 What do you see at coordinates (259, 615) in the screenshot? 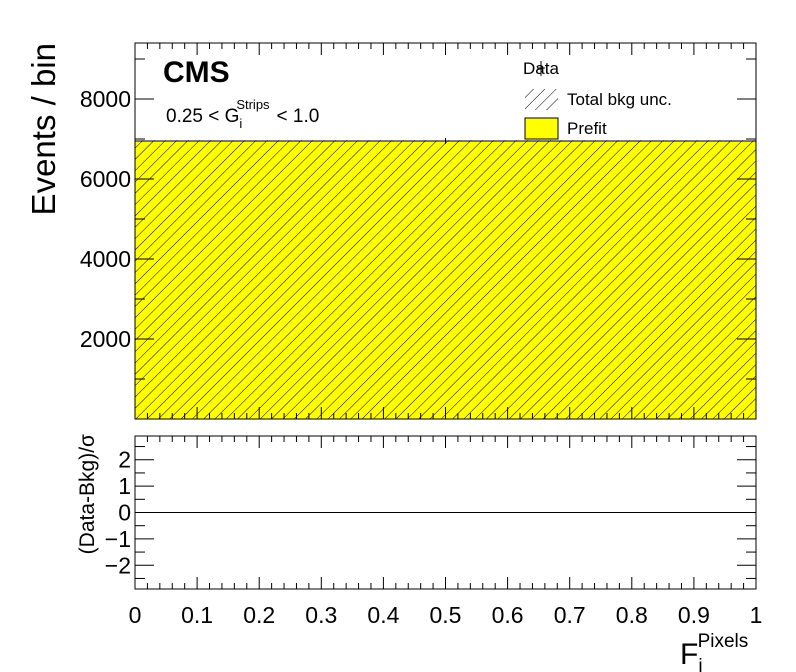
I see `x-tick-label: 0.2` at bounding box center [259, 615].